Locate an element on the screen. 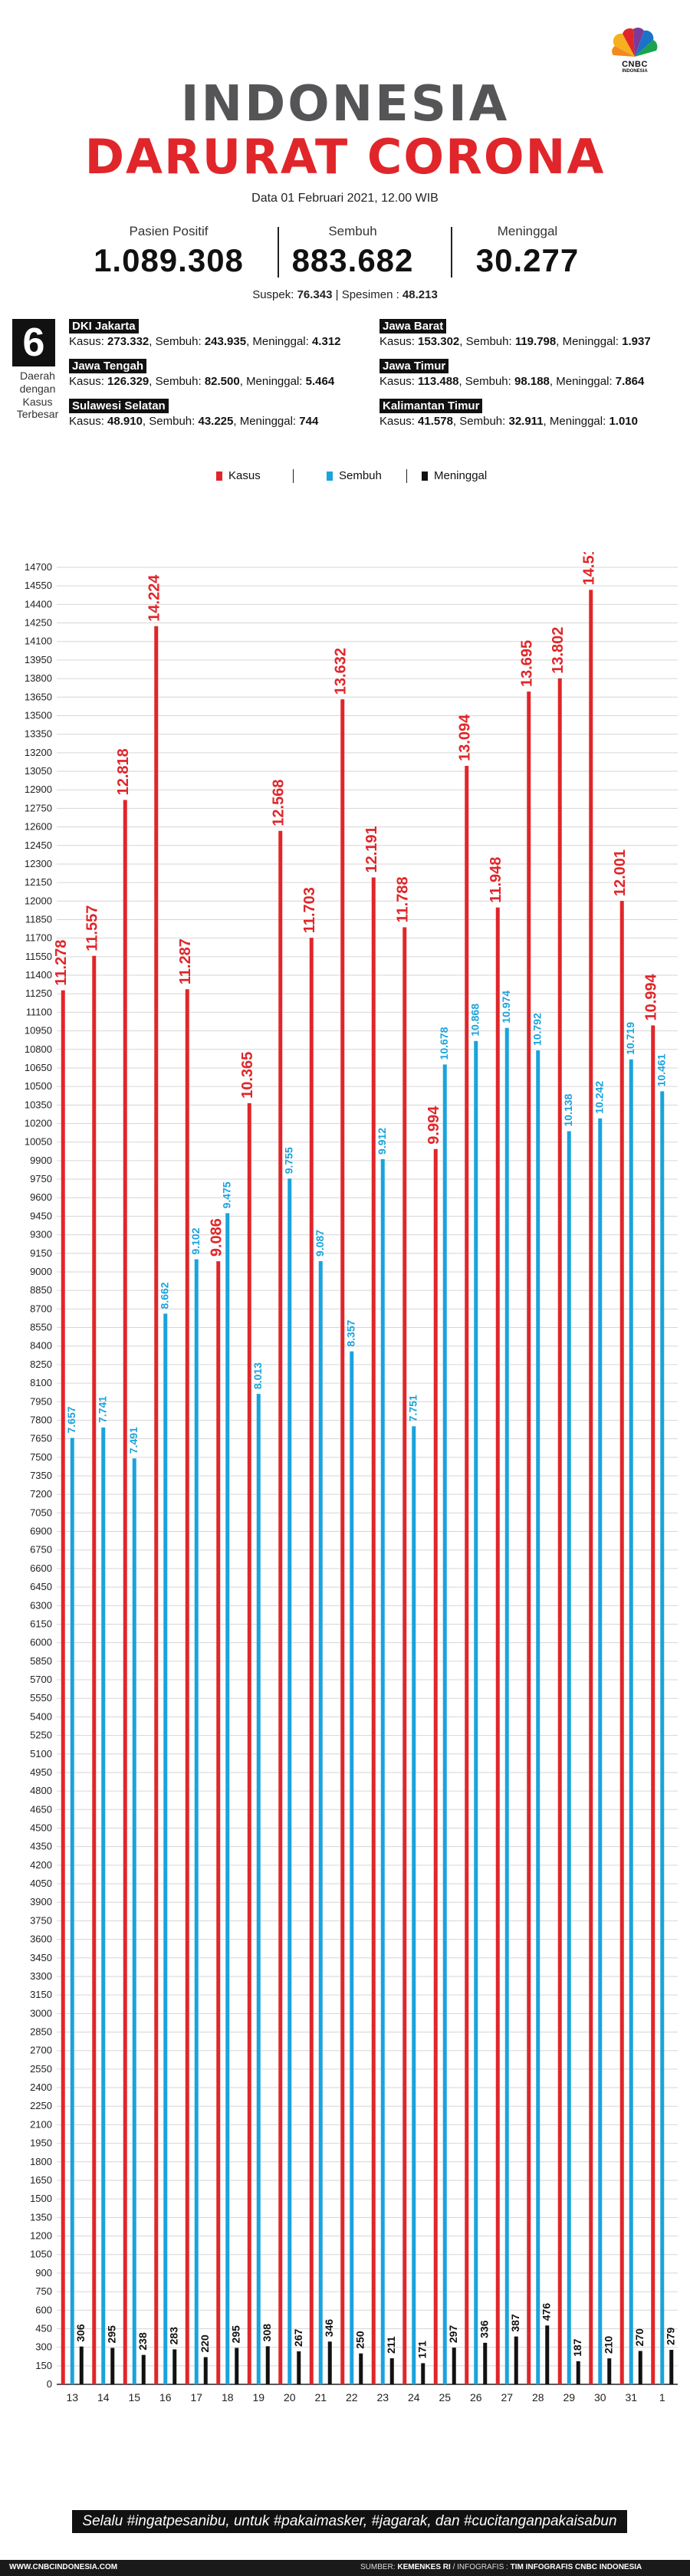 The height and width of the screenshot is (2576, 690). y-tick-label: 10950 is located at coordinates (39, 1031).